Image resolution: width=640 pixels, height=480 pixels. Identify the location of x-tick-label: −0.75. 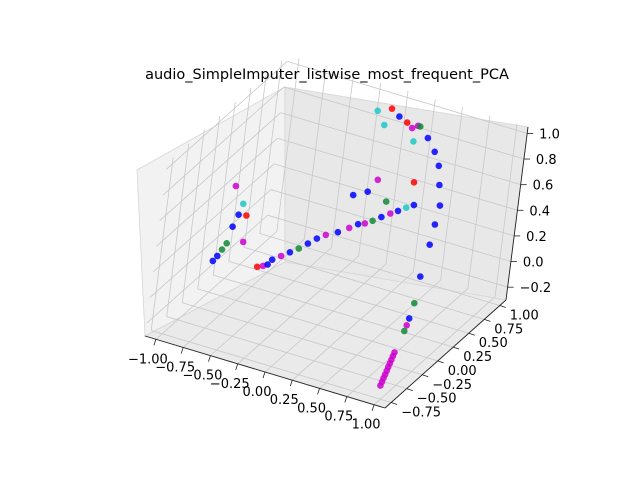
(175, 367).